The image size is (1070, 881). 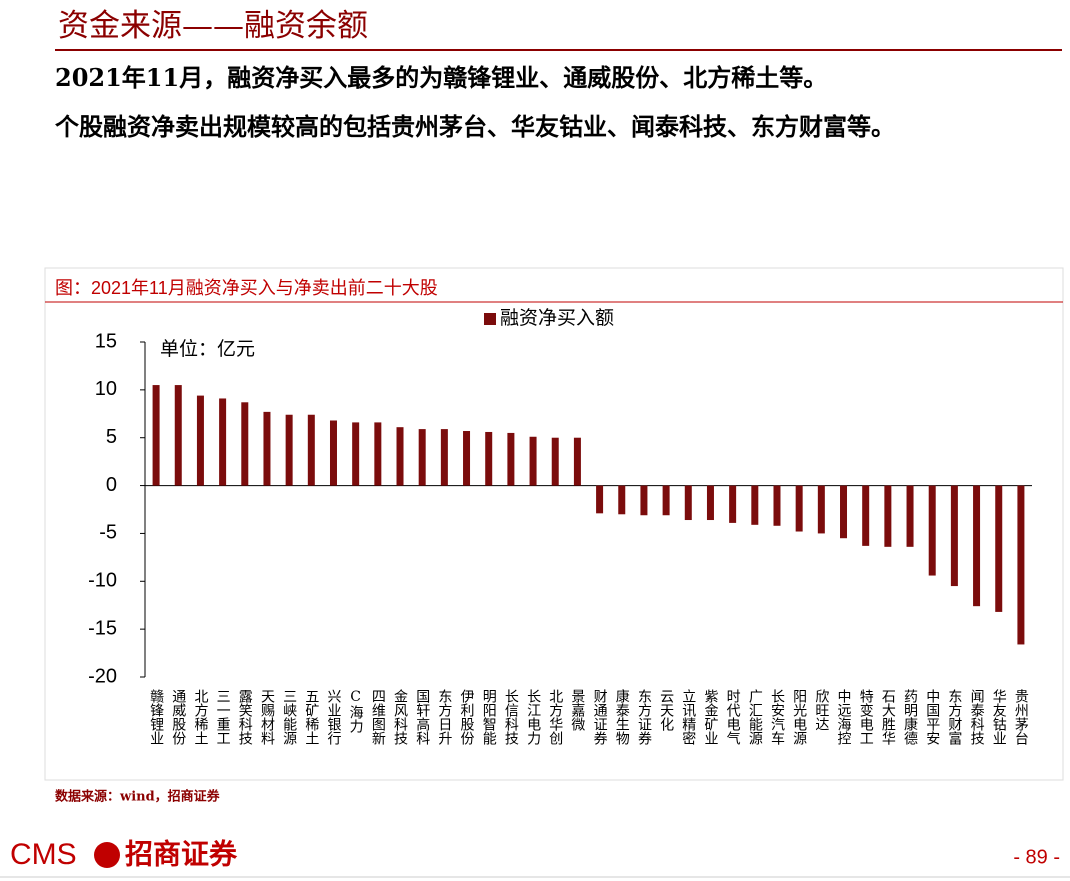 I want to click on x-tick-label: 兴业银行, so click(x=333, y=717).